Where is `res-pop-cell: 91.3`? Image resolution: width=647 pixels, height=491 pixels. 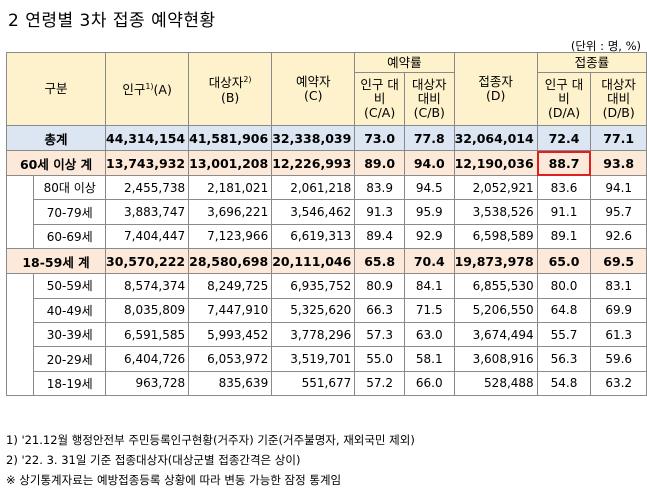
res-pop-cell: 91.3 is located at coordinates (379, 212).